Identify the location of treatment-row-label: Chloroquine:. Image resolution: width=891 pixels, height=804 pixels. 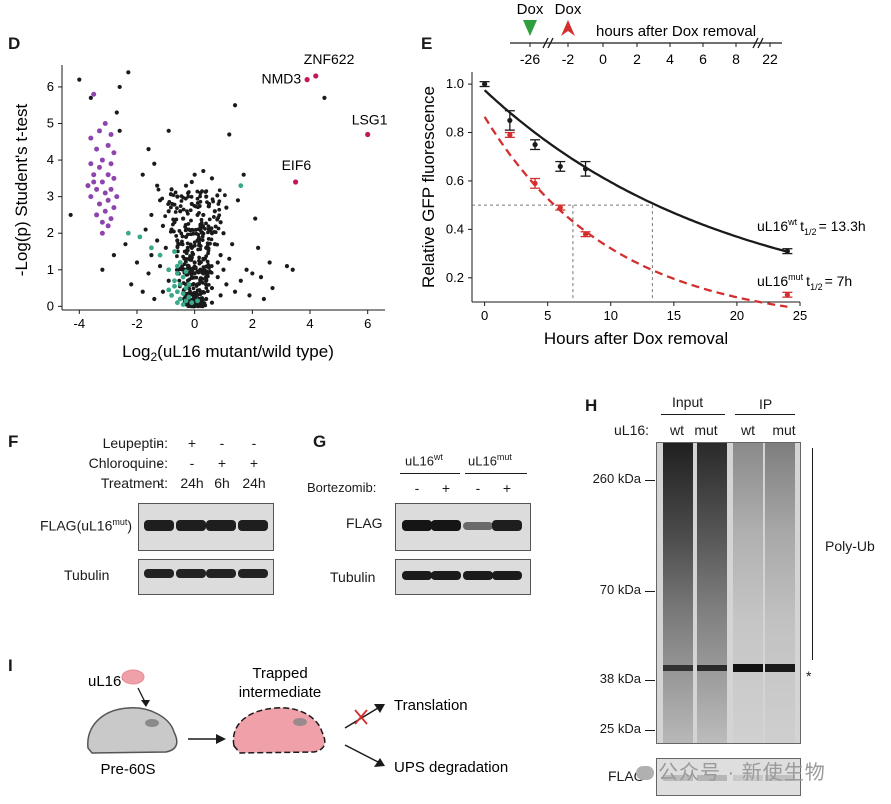
(128, 463).